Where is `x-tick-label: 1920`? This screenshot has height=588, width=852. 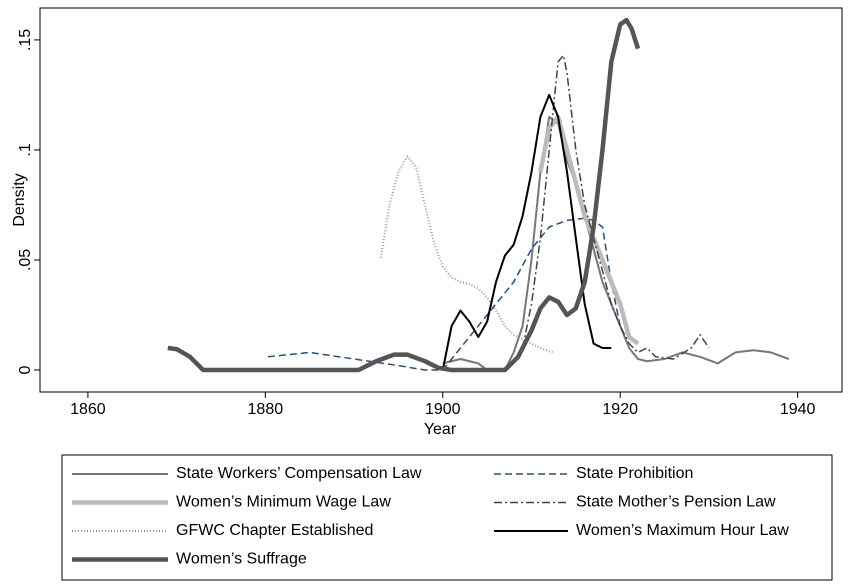
x-tick-label: 1920 is located at coordinates (620, 409).